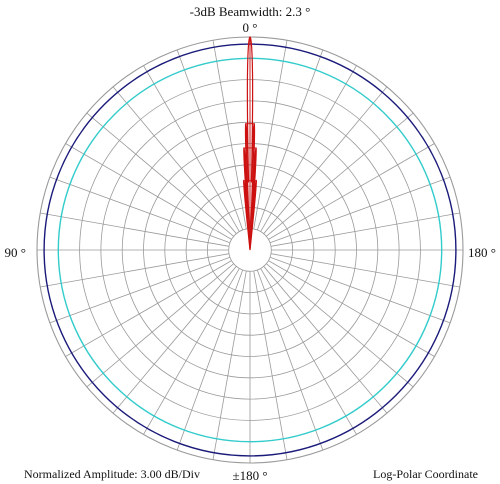 This screenshot has width=500, height=484. Describe the element at coordinates (250, 27) in the screenshot. I see `angle-label-top: 0 °` at that location.